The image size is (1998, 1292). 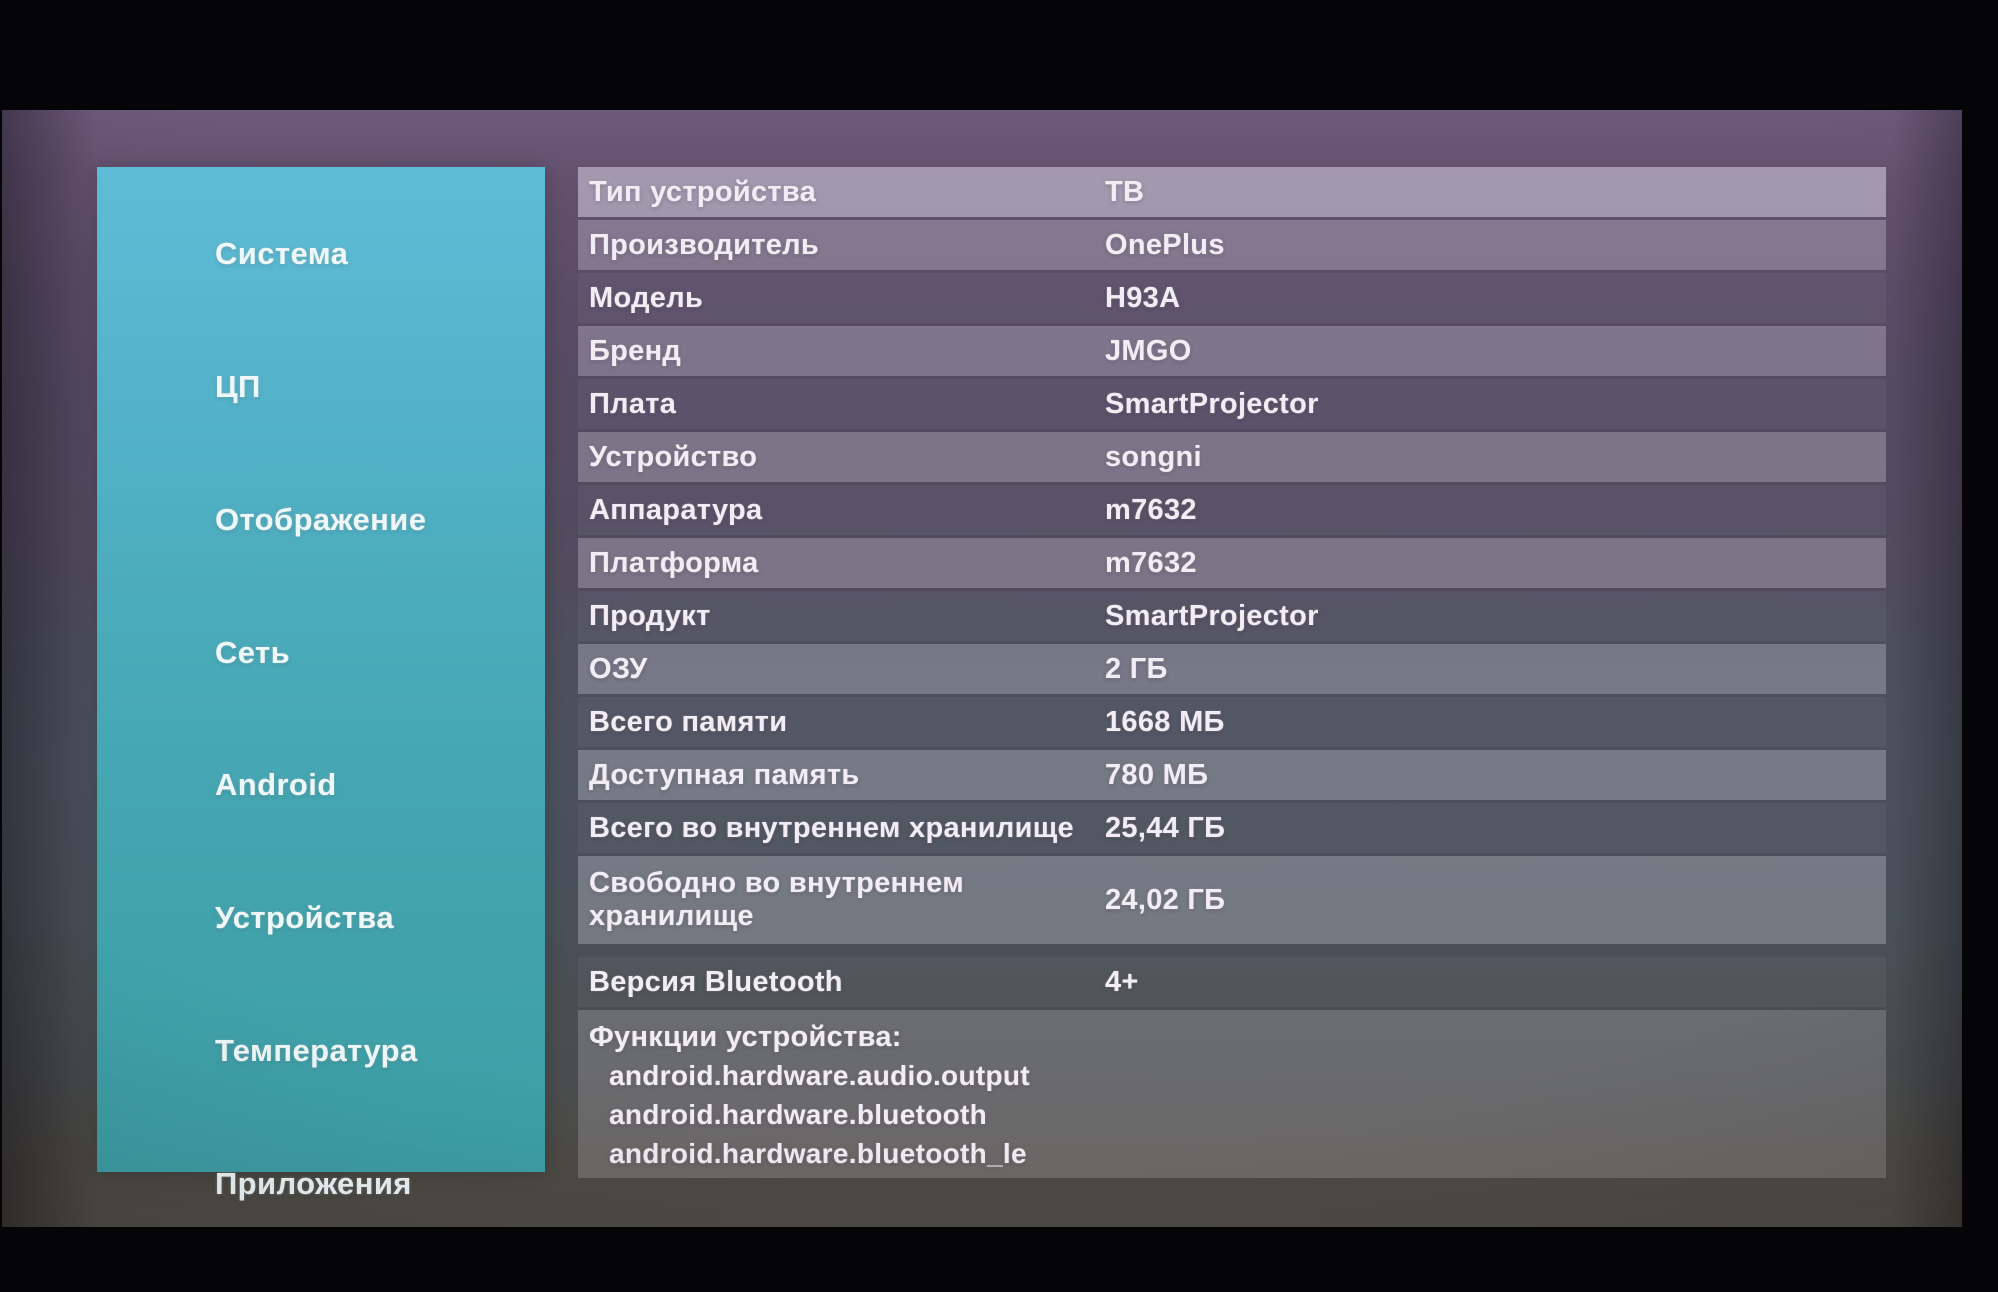 I want to click on sidebar-item-label: Android, so click(x=276, y=785).